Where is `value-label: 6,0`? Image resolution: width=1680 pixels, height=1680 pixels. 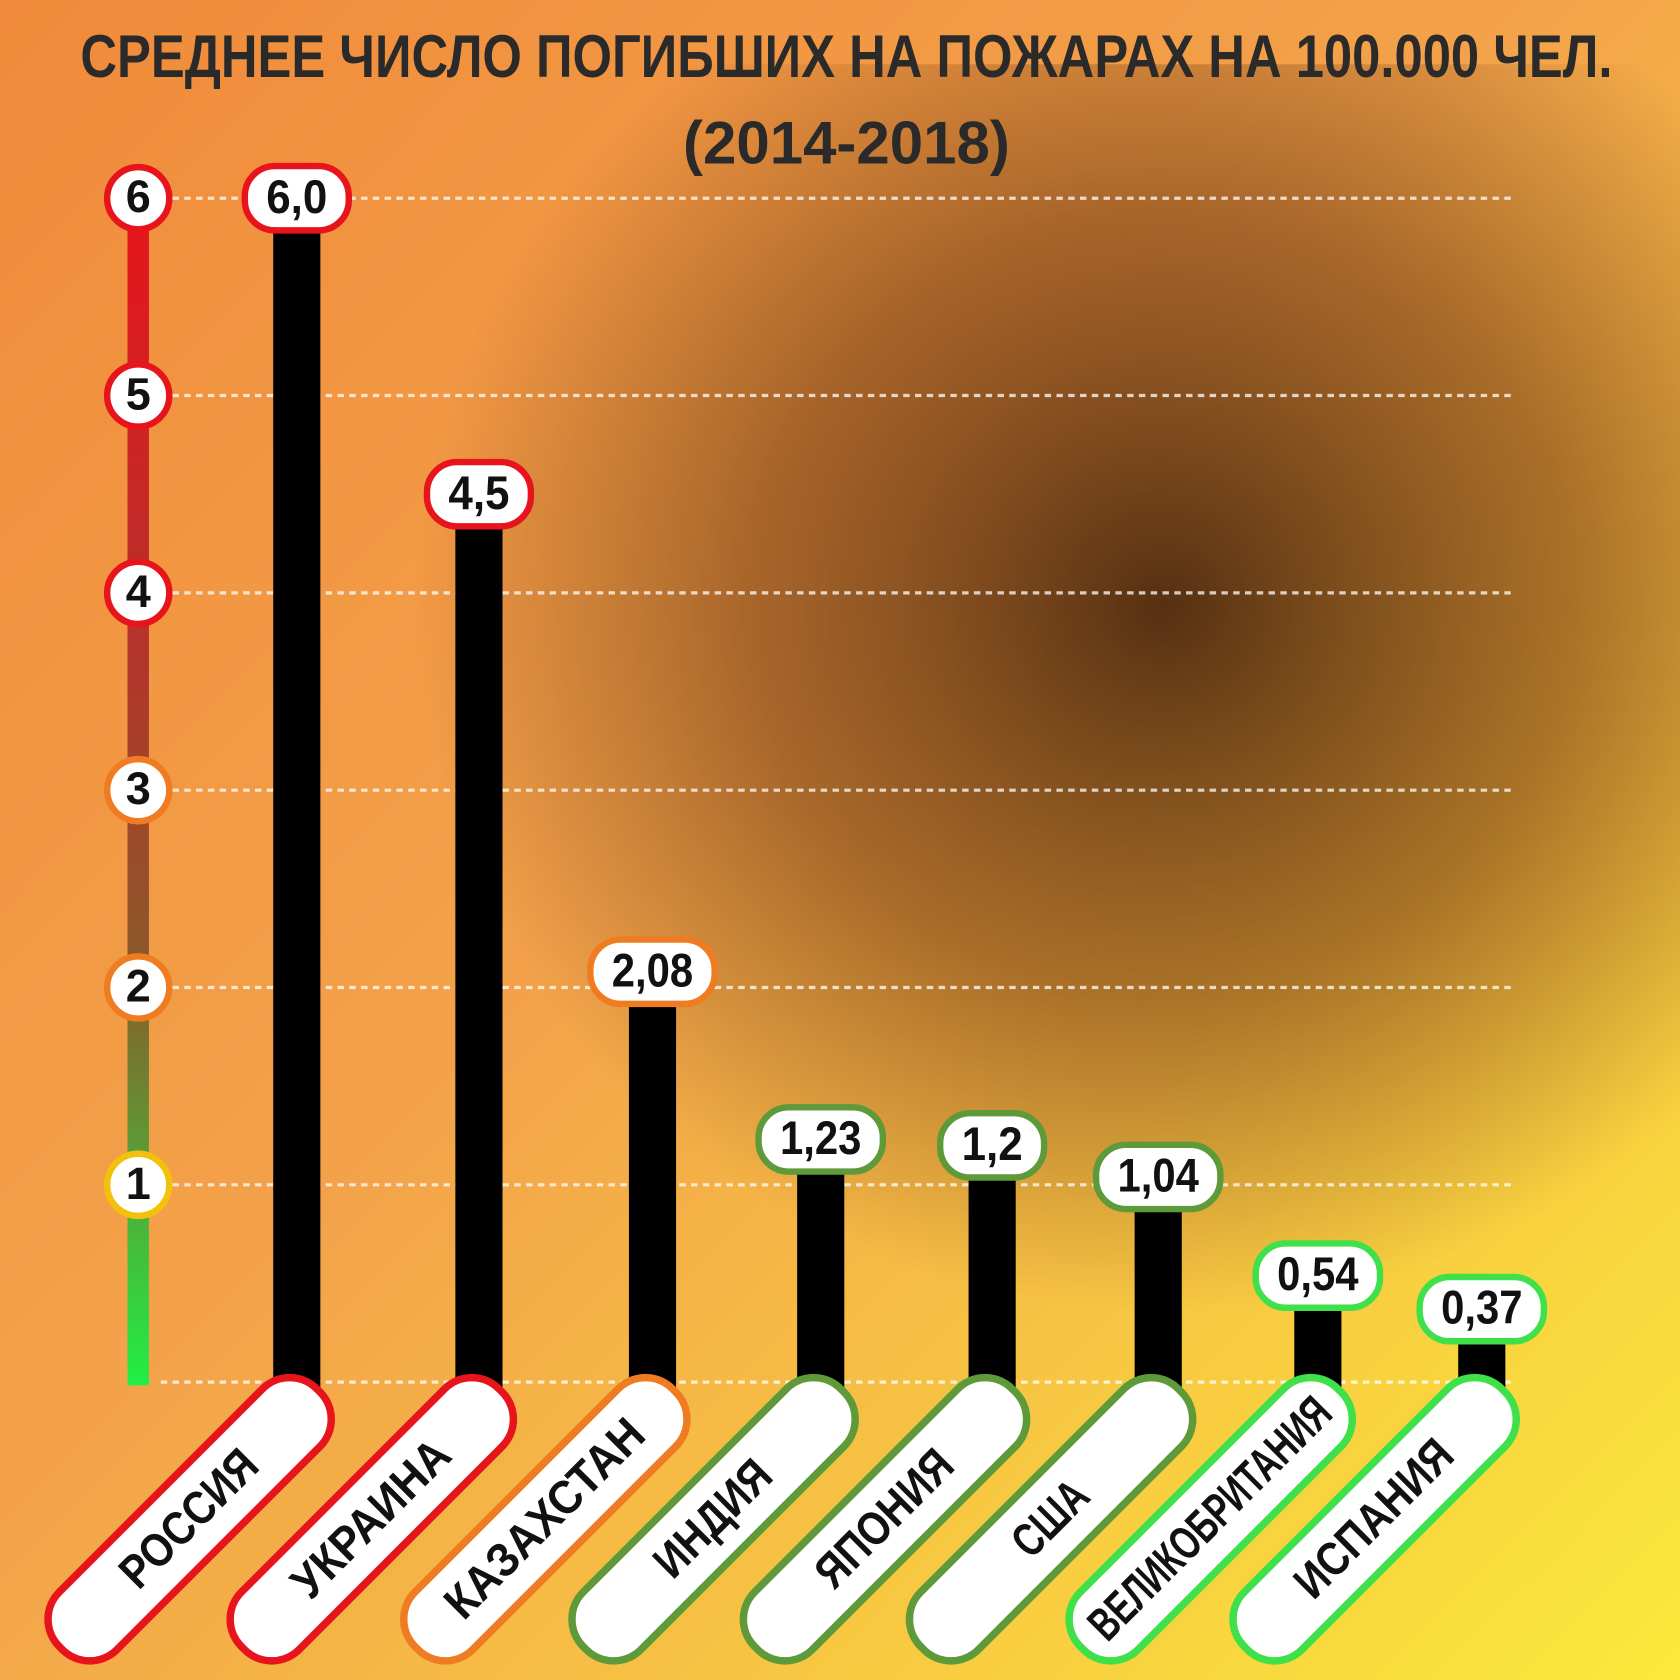
value-label: 6,0 is located at coordinates (296, 196).